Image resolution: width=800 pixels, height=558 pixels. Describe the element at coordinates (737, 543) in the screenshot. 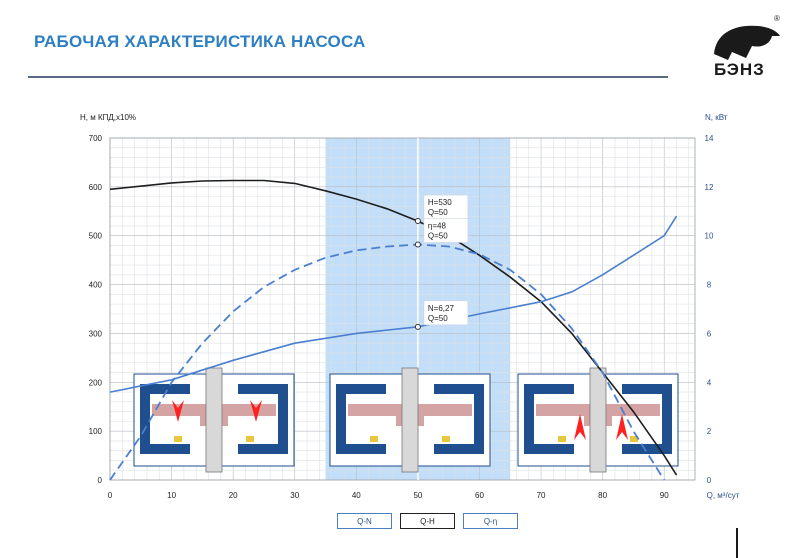

I see `footer-bar` at that location.